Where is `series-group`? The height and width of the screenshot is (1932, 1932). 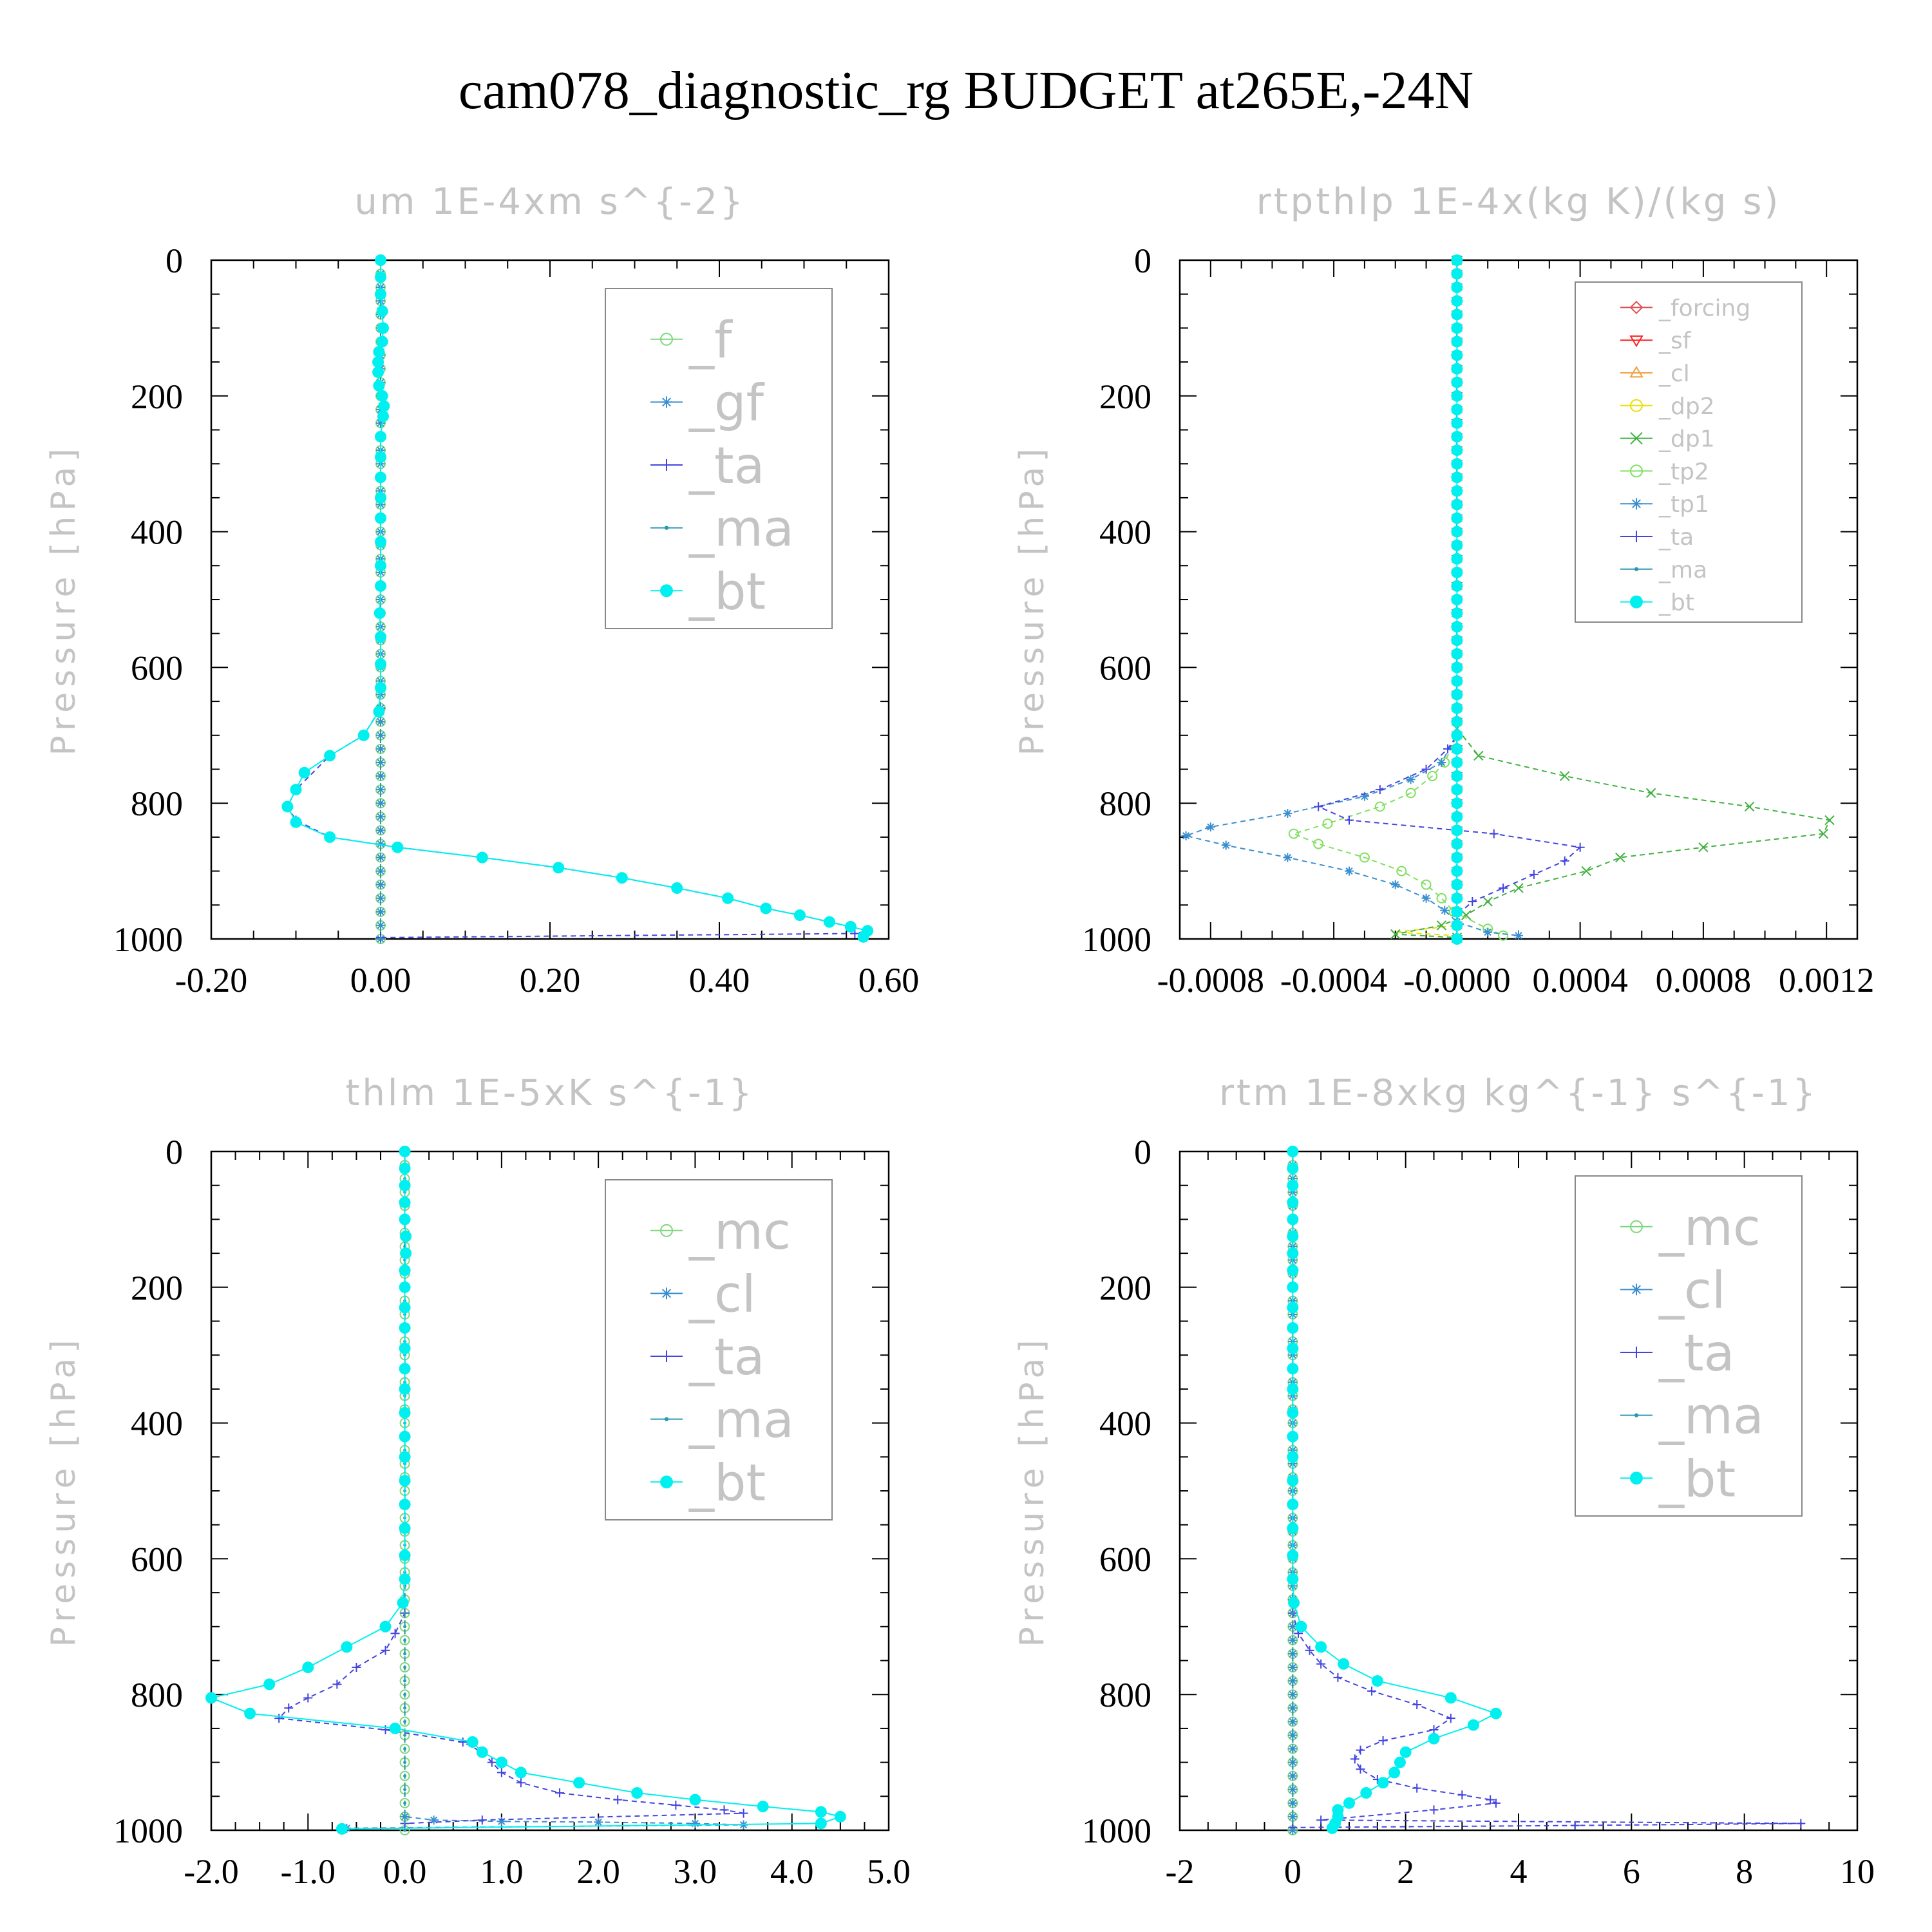
series-group is located at coordinates (1546, 1490).